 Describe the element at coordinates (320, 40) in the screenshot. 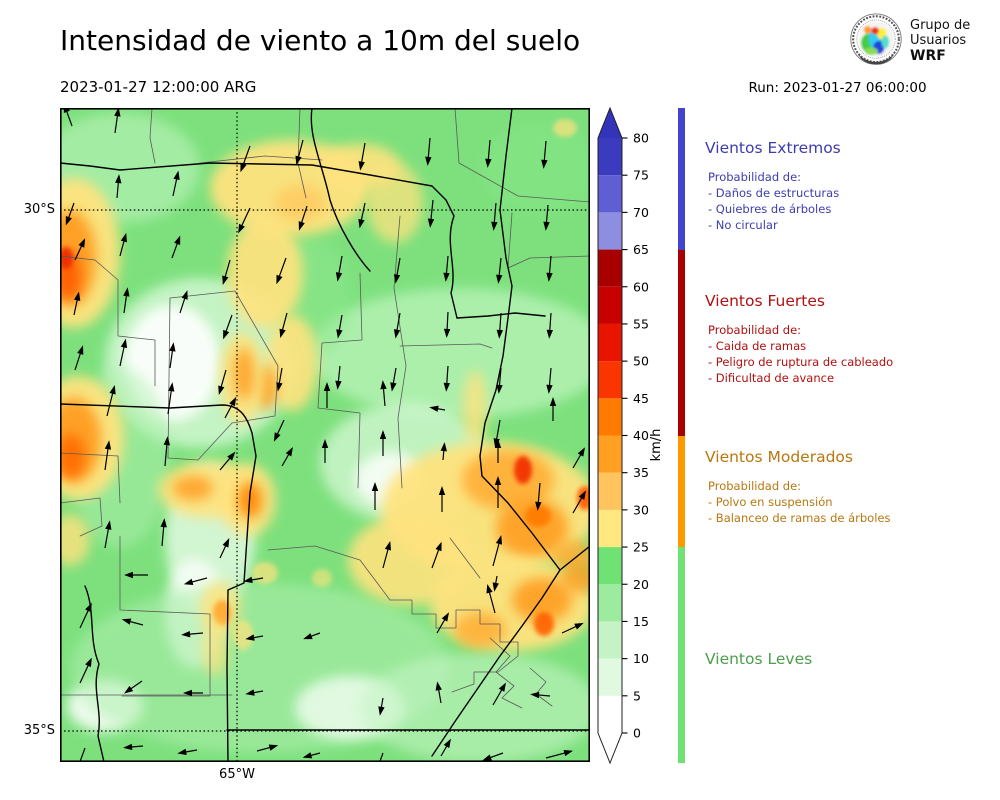

I see `page-title: Intensidad de viento a 10m del suelo` at that location.